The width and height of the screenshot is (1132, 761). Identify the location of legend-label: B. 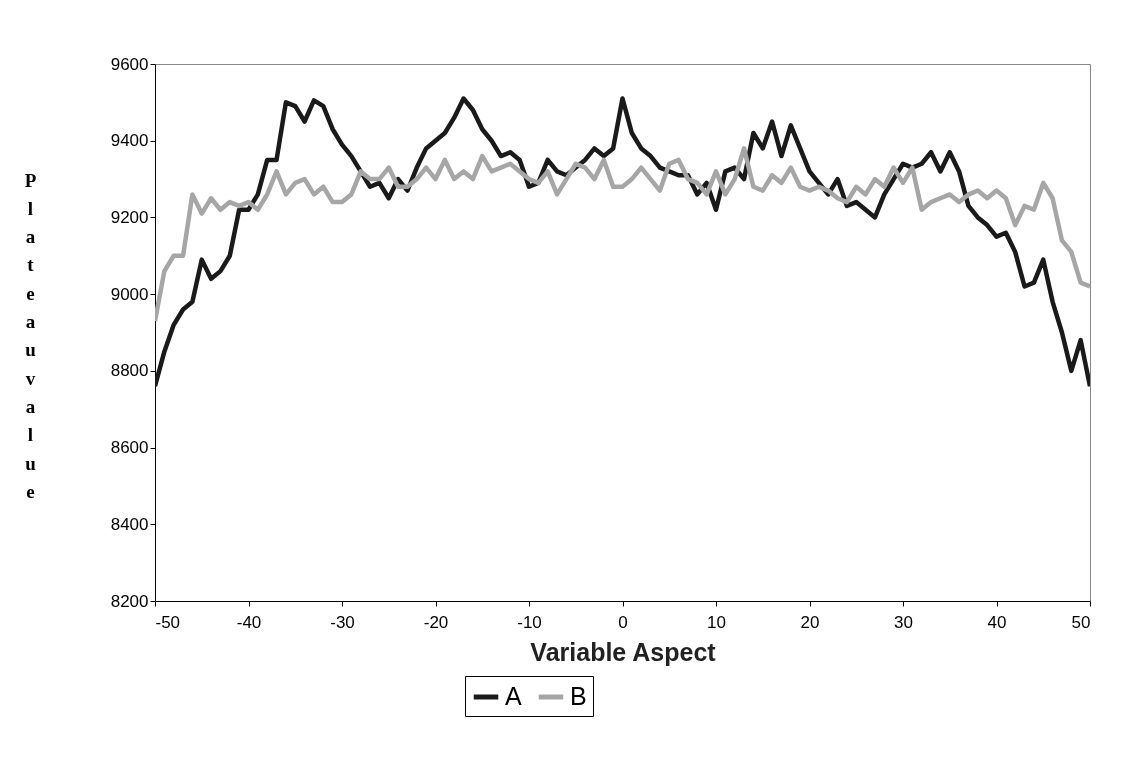
(578, 696).